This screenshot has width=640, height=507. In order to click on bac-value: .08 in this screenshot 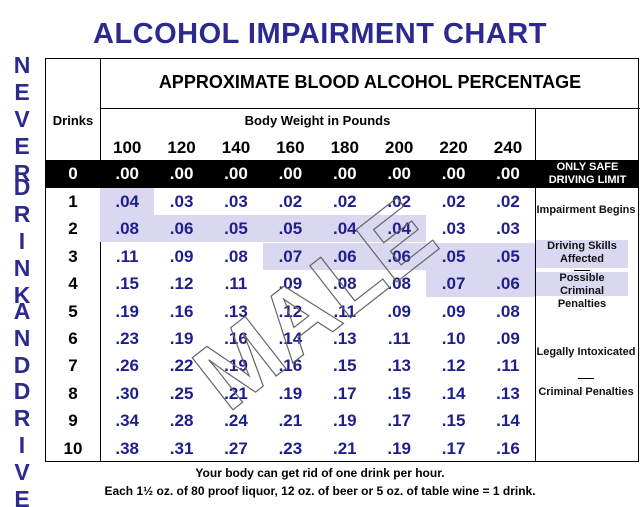, I will do `click(127, 229)`.